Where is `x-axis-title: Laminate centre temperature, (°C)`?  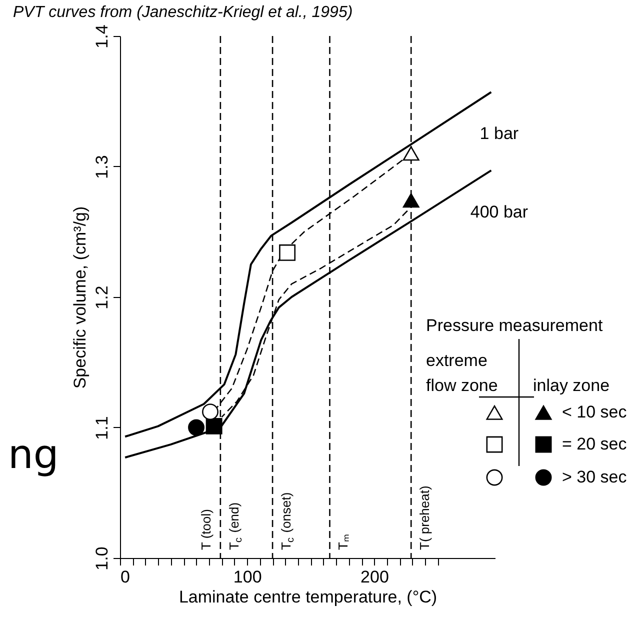
x-axis-title: Laminate centre temperature, (°C) is located at coordinates (308, 597).